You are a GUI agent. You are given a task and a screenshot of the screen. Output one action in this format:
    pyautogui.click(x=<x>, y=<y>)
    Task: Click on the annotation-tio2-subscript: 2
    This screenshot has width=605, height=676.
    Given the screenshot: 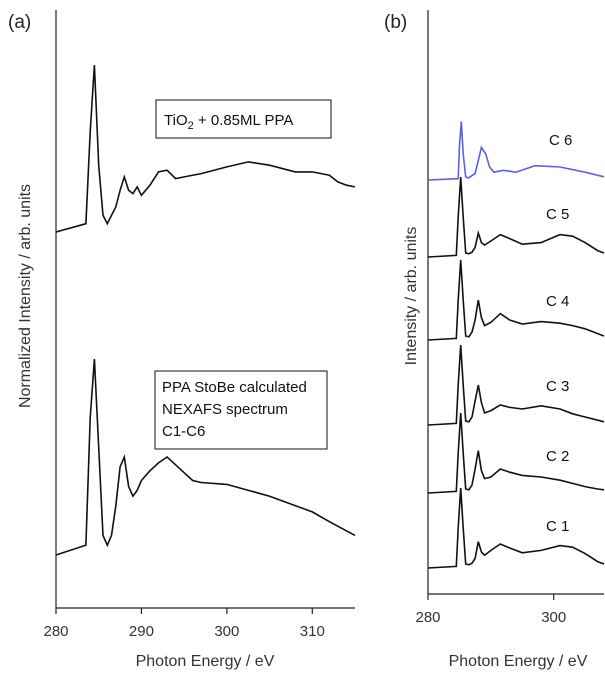 What is the action you would take?
    pyautogui.click(x=191, y=126)
    